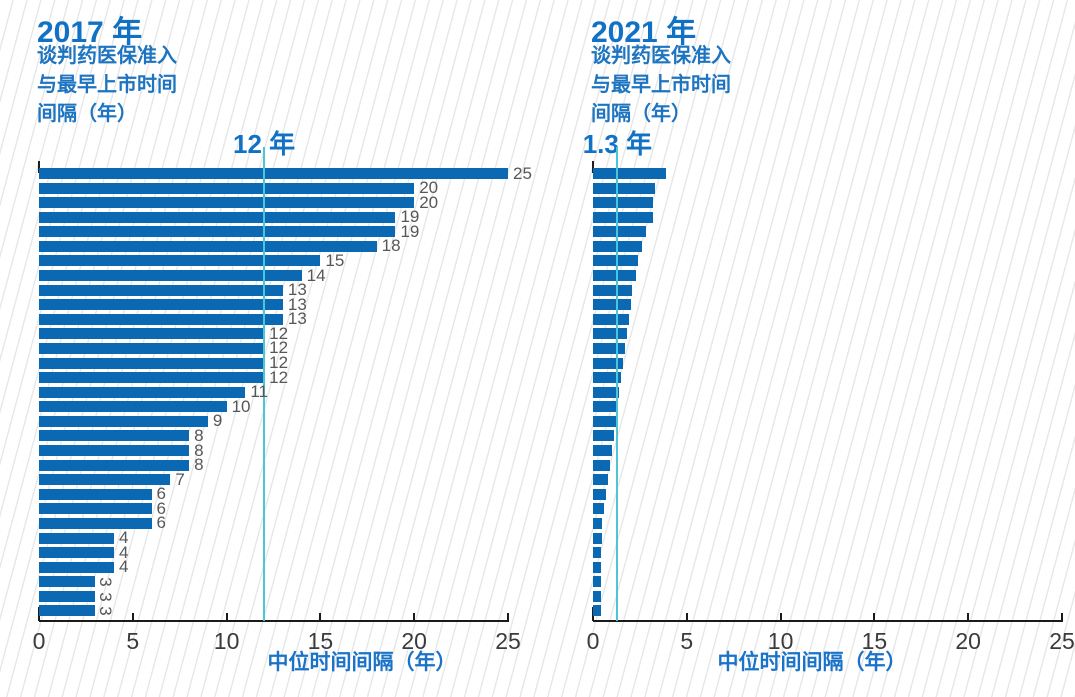 The height and width of the screenshot is (697, 1075). I want to click on bar-value-label: 25, so click(522, 173).